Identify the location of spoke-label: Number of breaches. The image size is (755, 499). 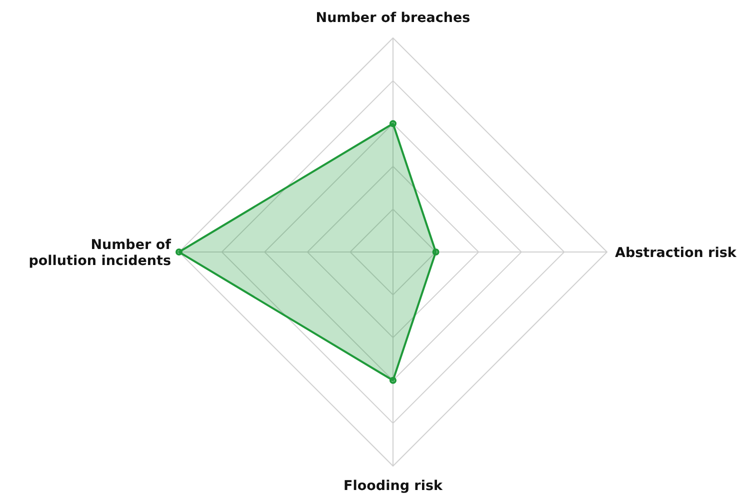
(393, 18).